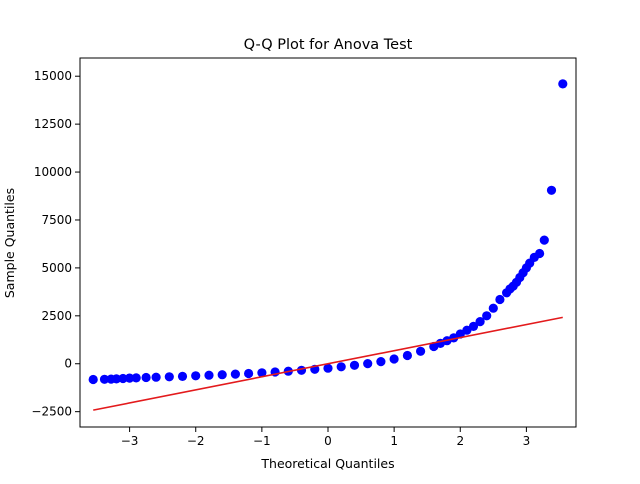 This screenshot has height=484, width=640. What do you see at coordinates (55, 244) in the screenshot?
I see `y-axis: −2500 0 2500 5000 7500 10000 12500 15000` at bounding box center [55, 244].